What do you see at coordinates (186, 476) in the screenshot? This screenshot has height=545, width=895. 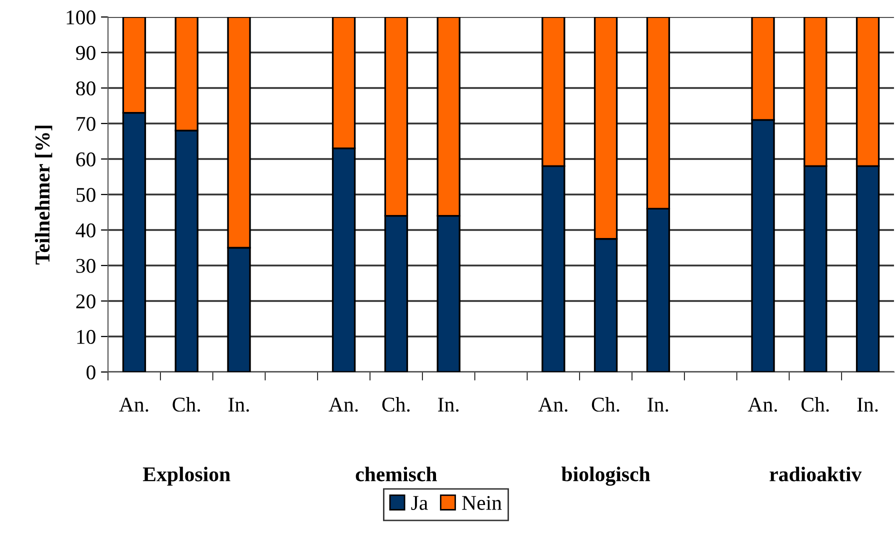 I see `text: Explosion` at bounding box center [186, 476].